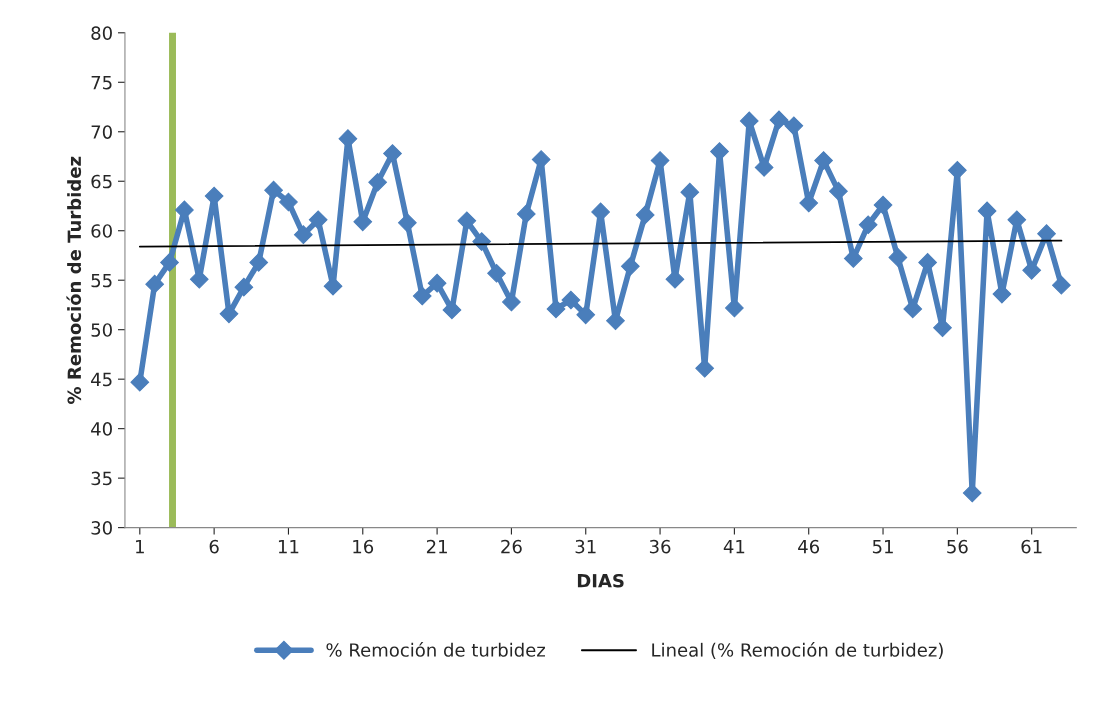  I want to click on y-tick-label: 45, so click(101, 379).